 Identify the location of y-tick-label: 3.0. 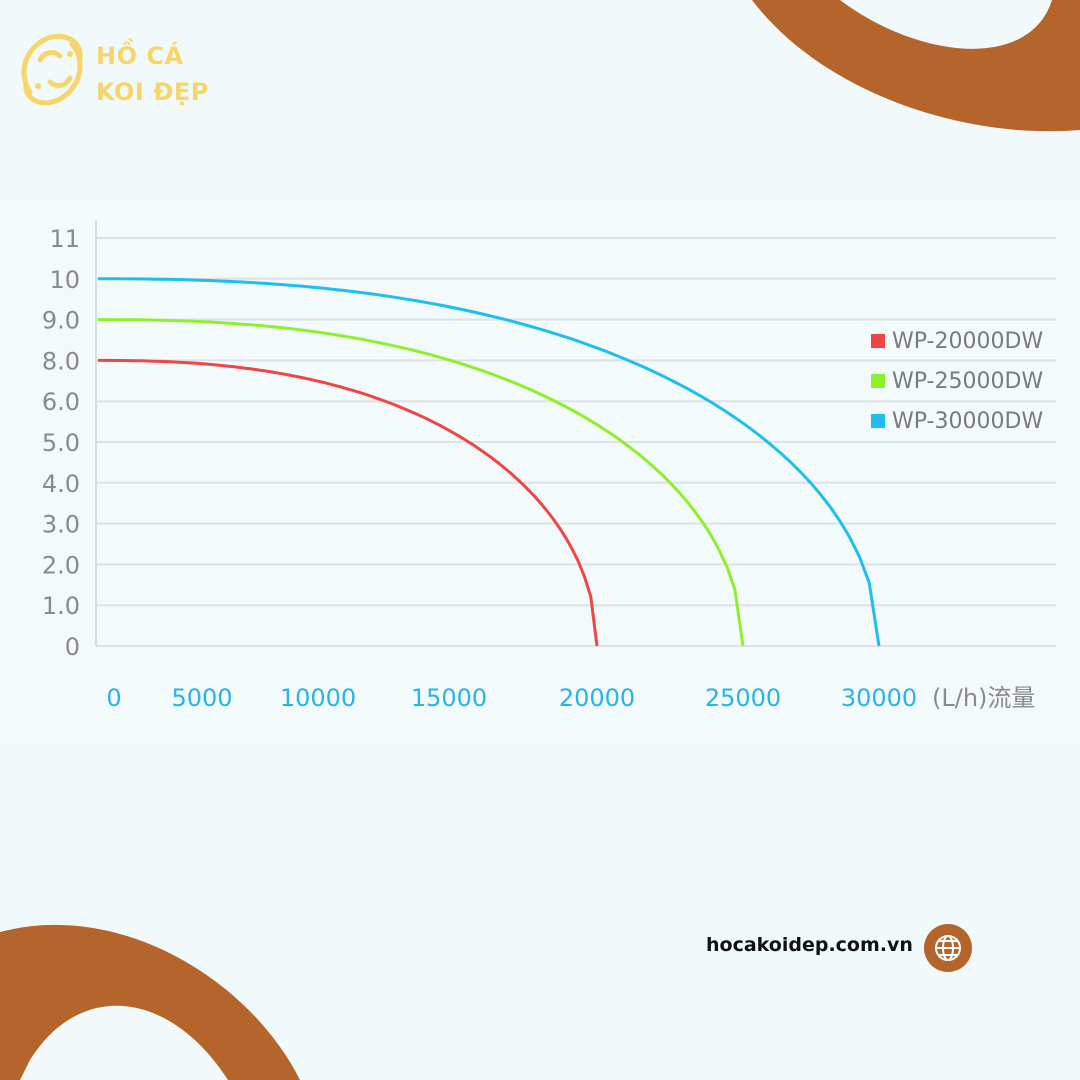
(61, 525).